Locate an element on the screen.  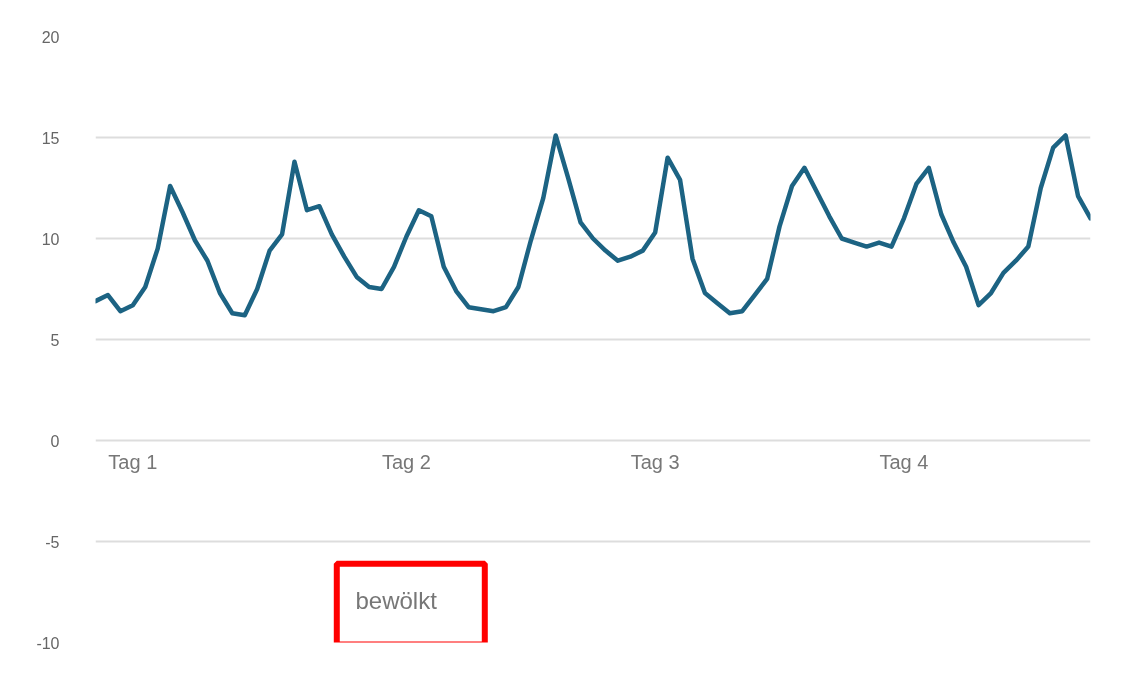
y-tick-label: -5 is located at coordinates (52, 542).